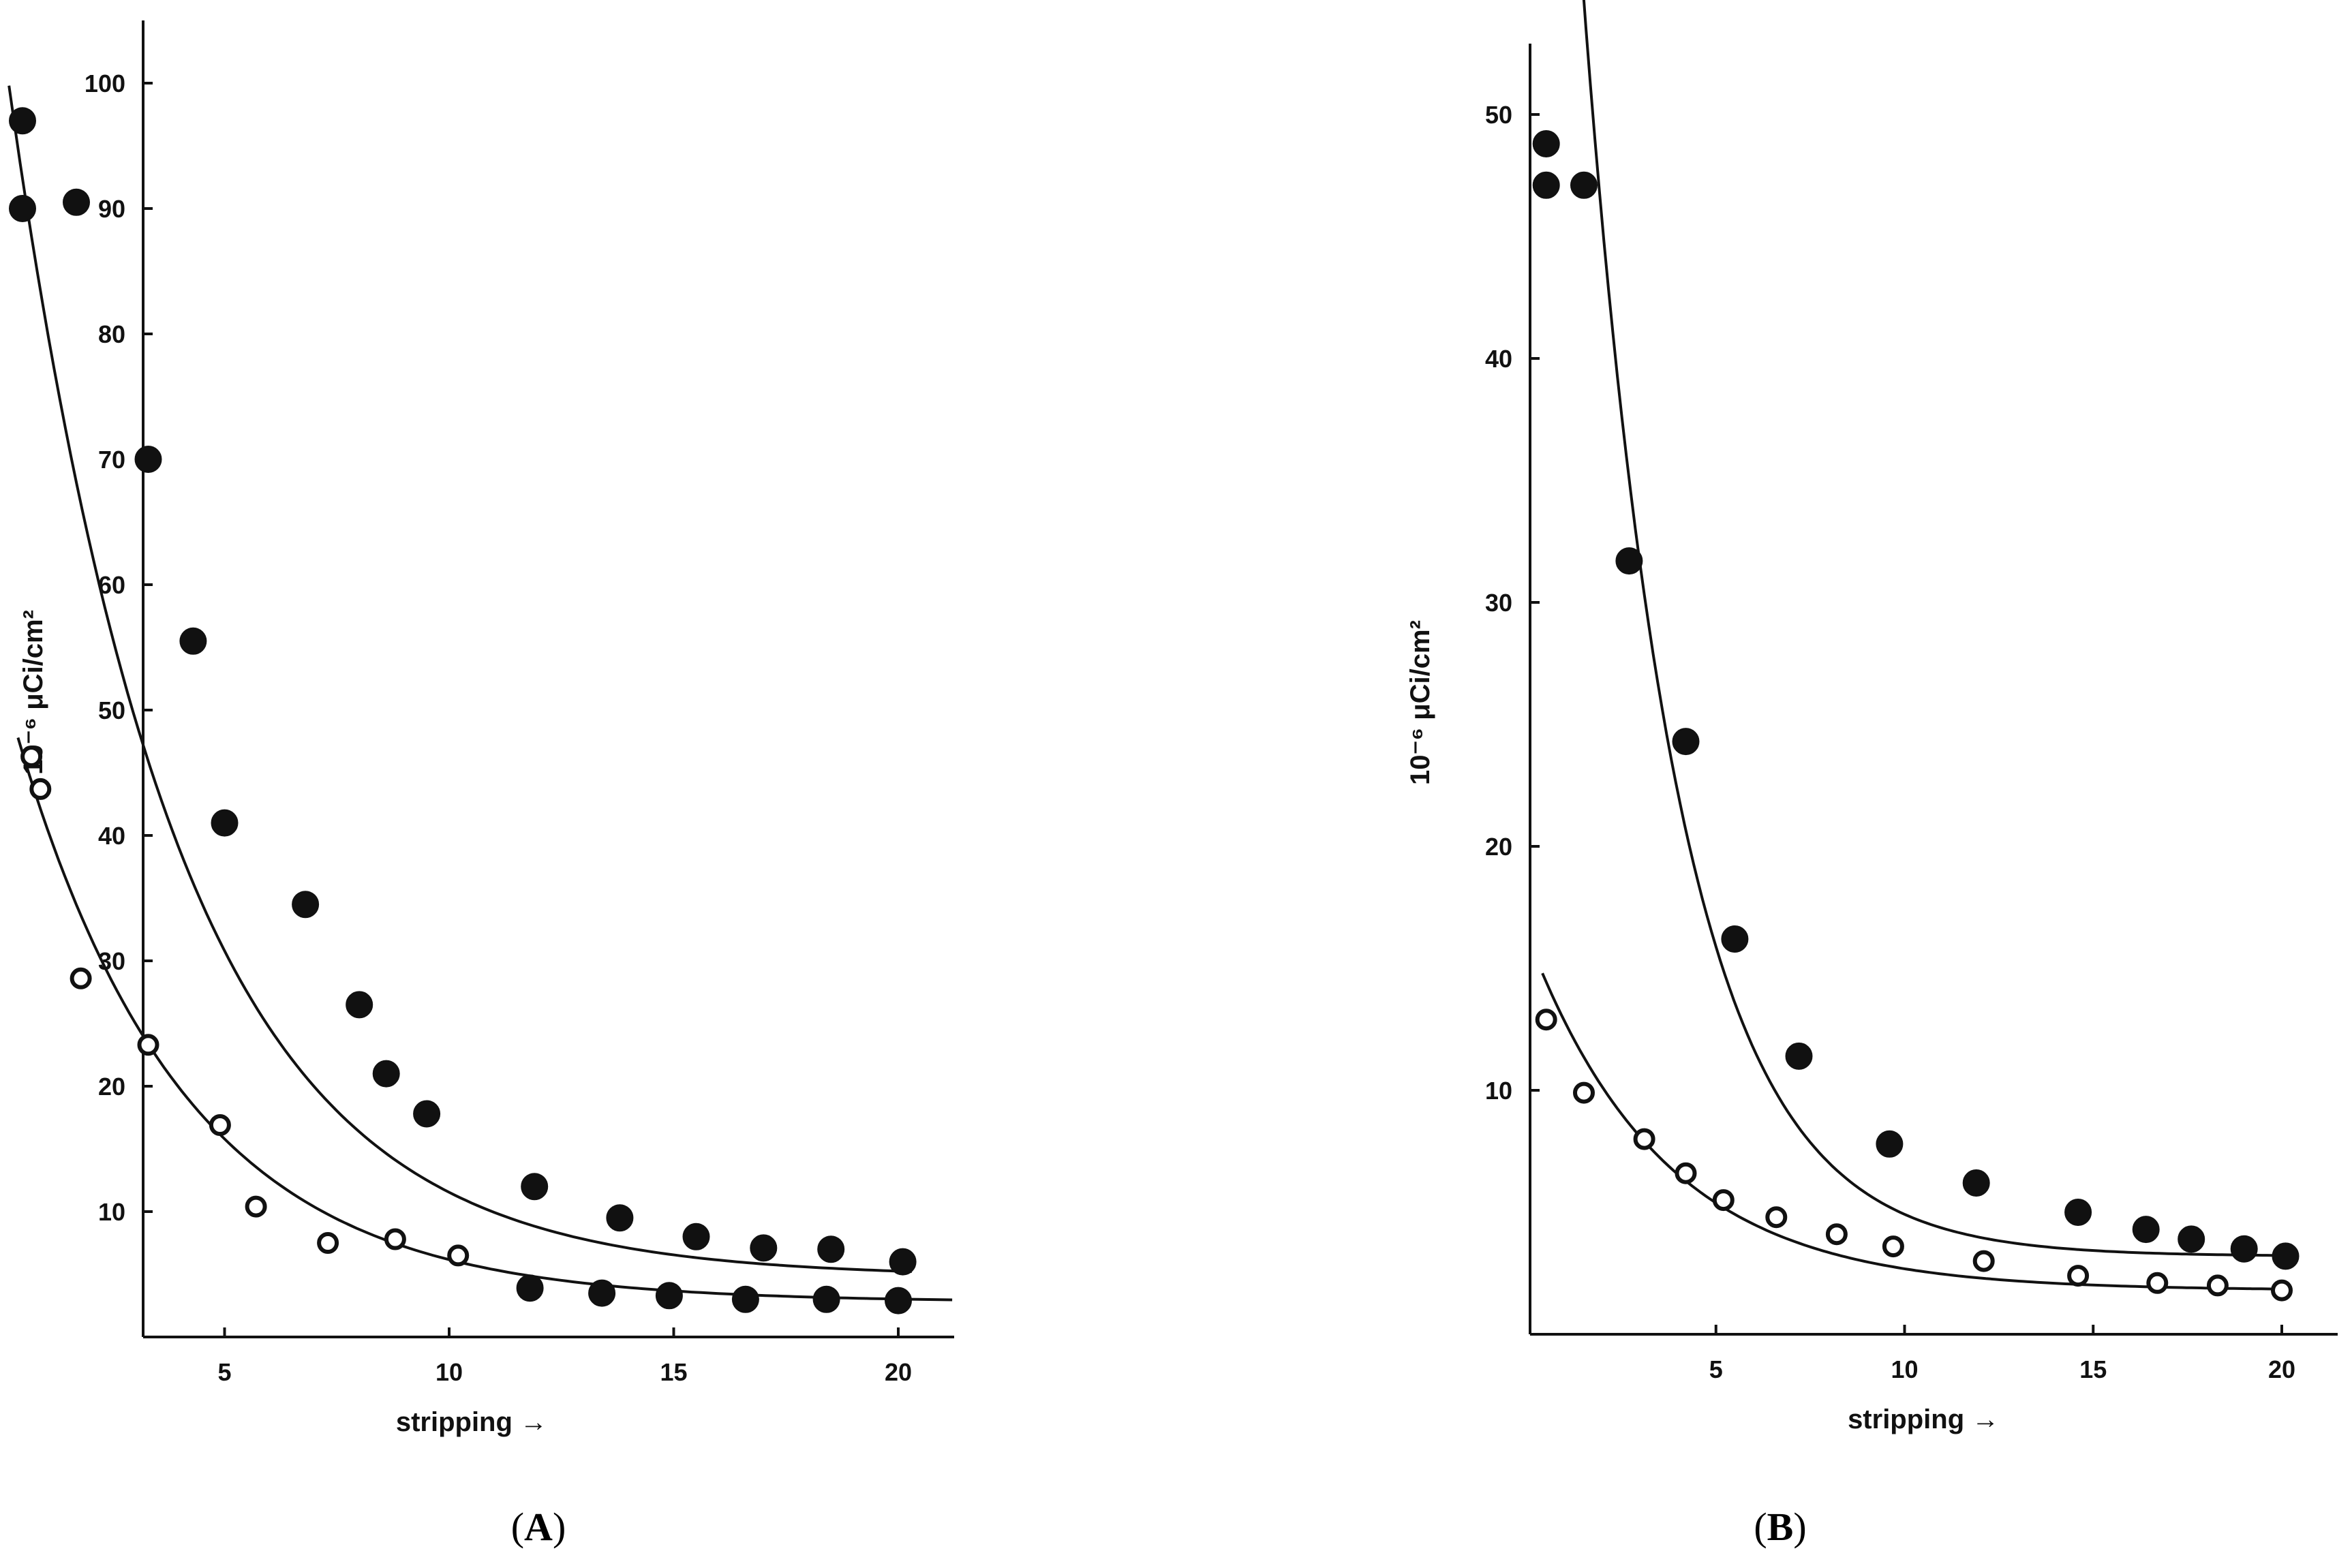 The image size is (2352, 1568). What do you see at coordinates (1780, 1527) in the screenshot?
I see `panel-label: (B)` at bounding box center [1780, 1527].